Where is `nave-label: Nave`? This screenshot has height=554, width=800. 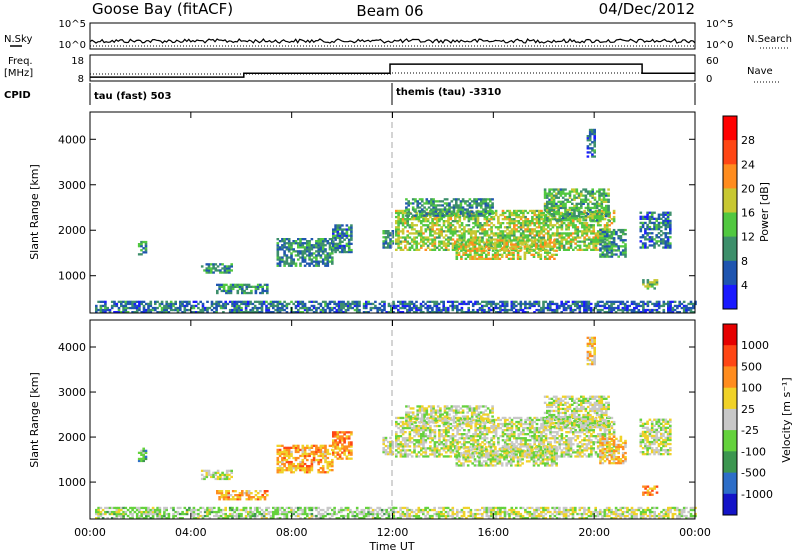 nave-label: Nave is located at coordinates (760, 71).